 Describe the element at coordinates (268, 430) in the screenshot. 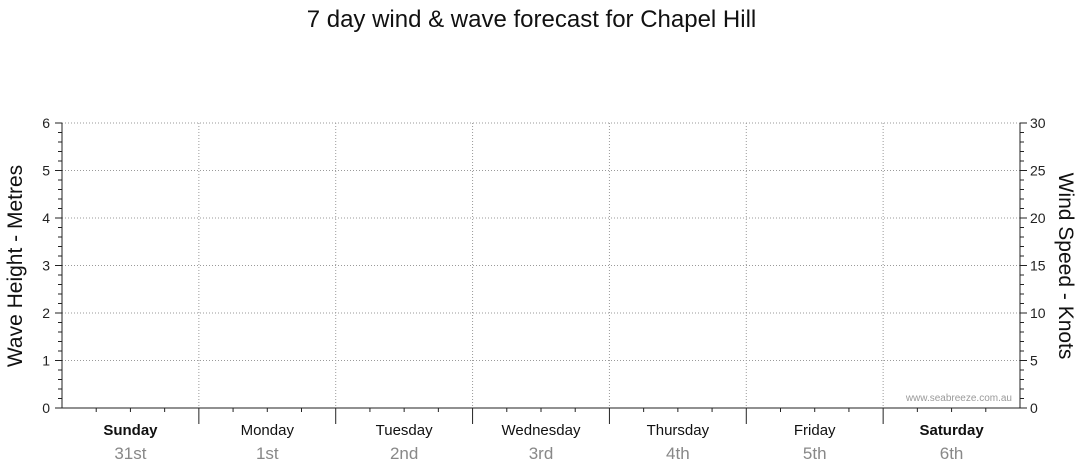

I see `day-name-label: Monday` at that location.